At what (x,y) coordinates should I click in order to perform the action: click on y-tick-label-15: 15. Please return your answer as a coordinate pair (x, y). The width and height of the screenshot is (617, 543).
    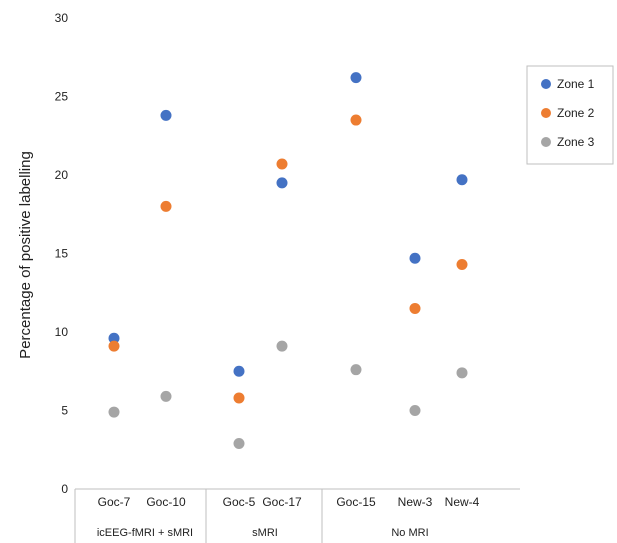
    Looking at the image, I should click on (62, 254).